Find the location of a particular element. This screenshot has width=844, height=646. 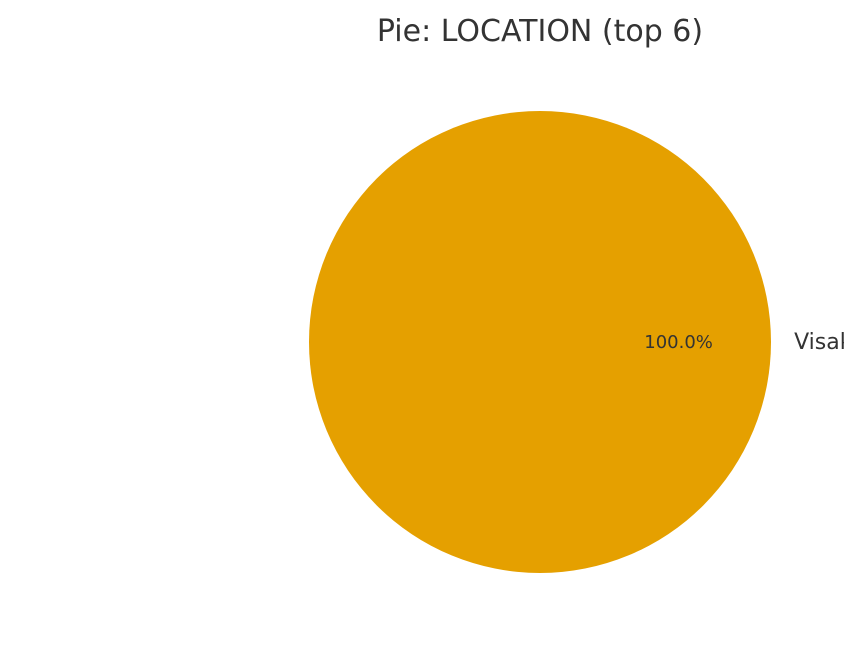

slice-category-label: Visakhapatnam, India is located at coordinates (819, 342).